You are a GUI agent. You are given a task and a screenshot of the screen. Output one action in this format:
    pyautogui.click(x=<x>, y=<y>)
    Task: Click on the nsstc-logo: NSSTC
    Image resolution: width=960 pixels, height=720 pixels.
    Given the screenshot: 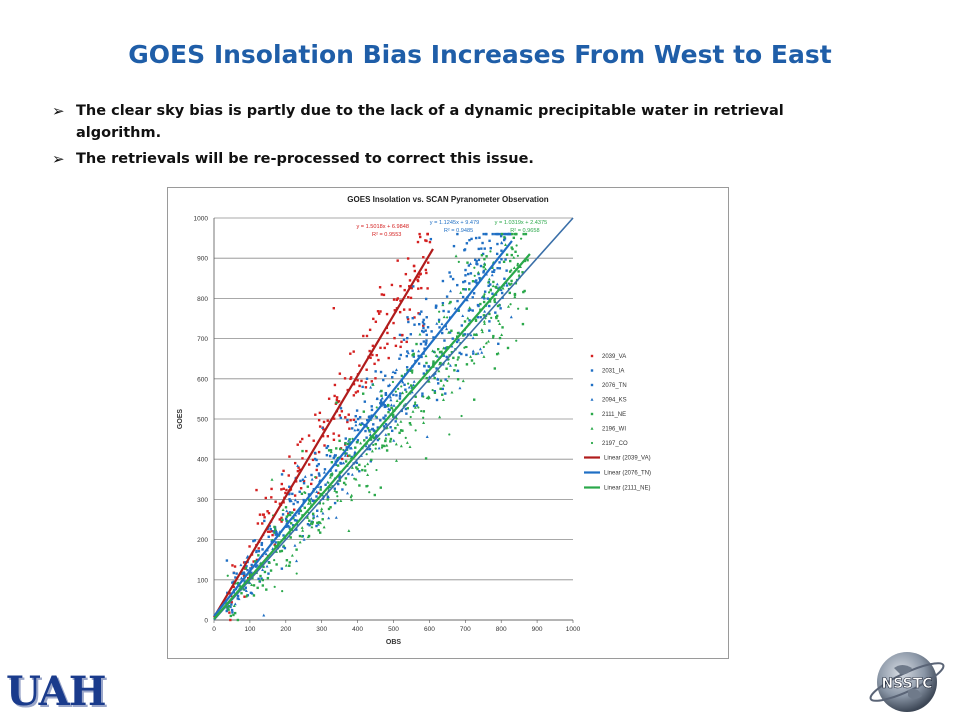 What is the action you would take?
    pyautogui.click(x=907, y=682)
    